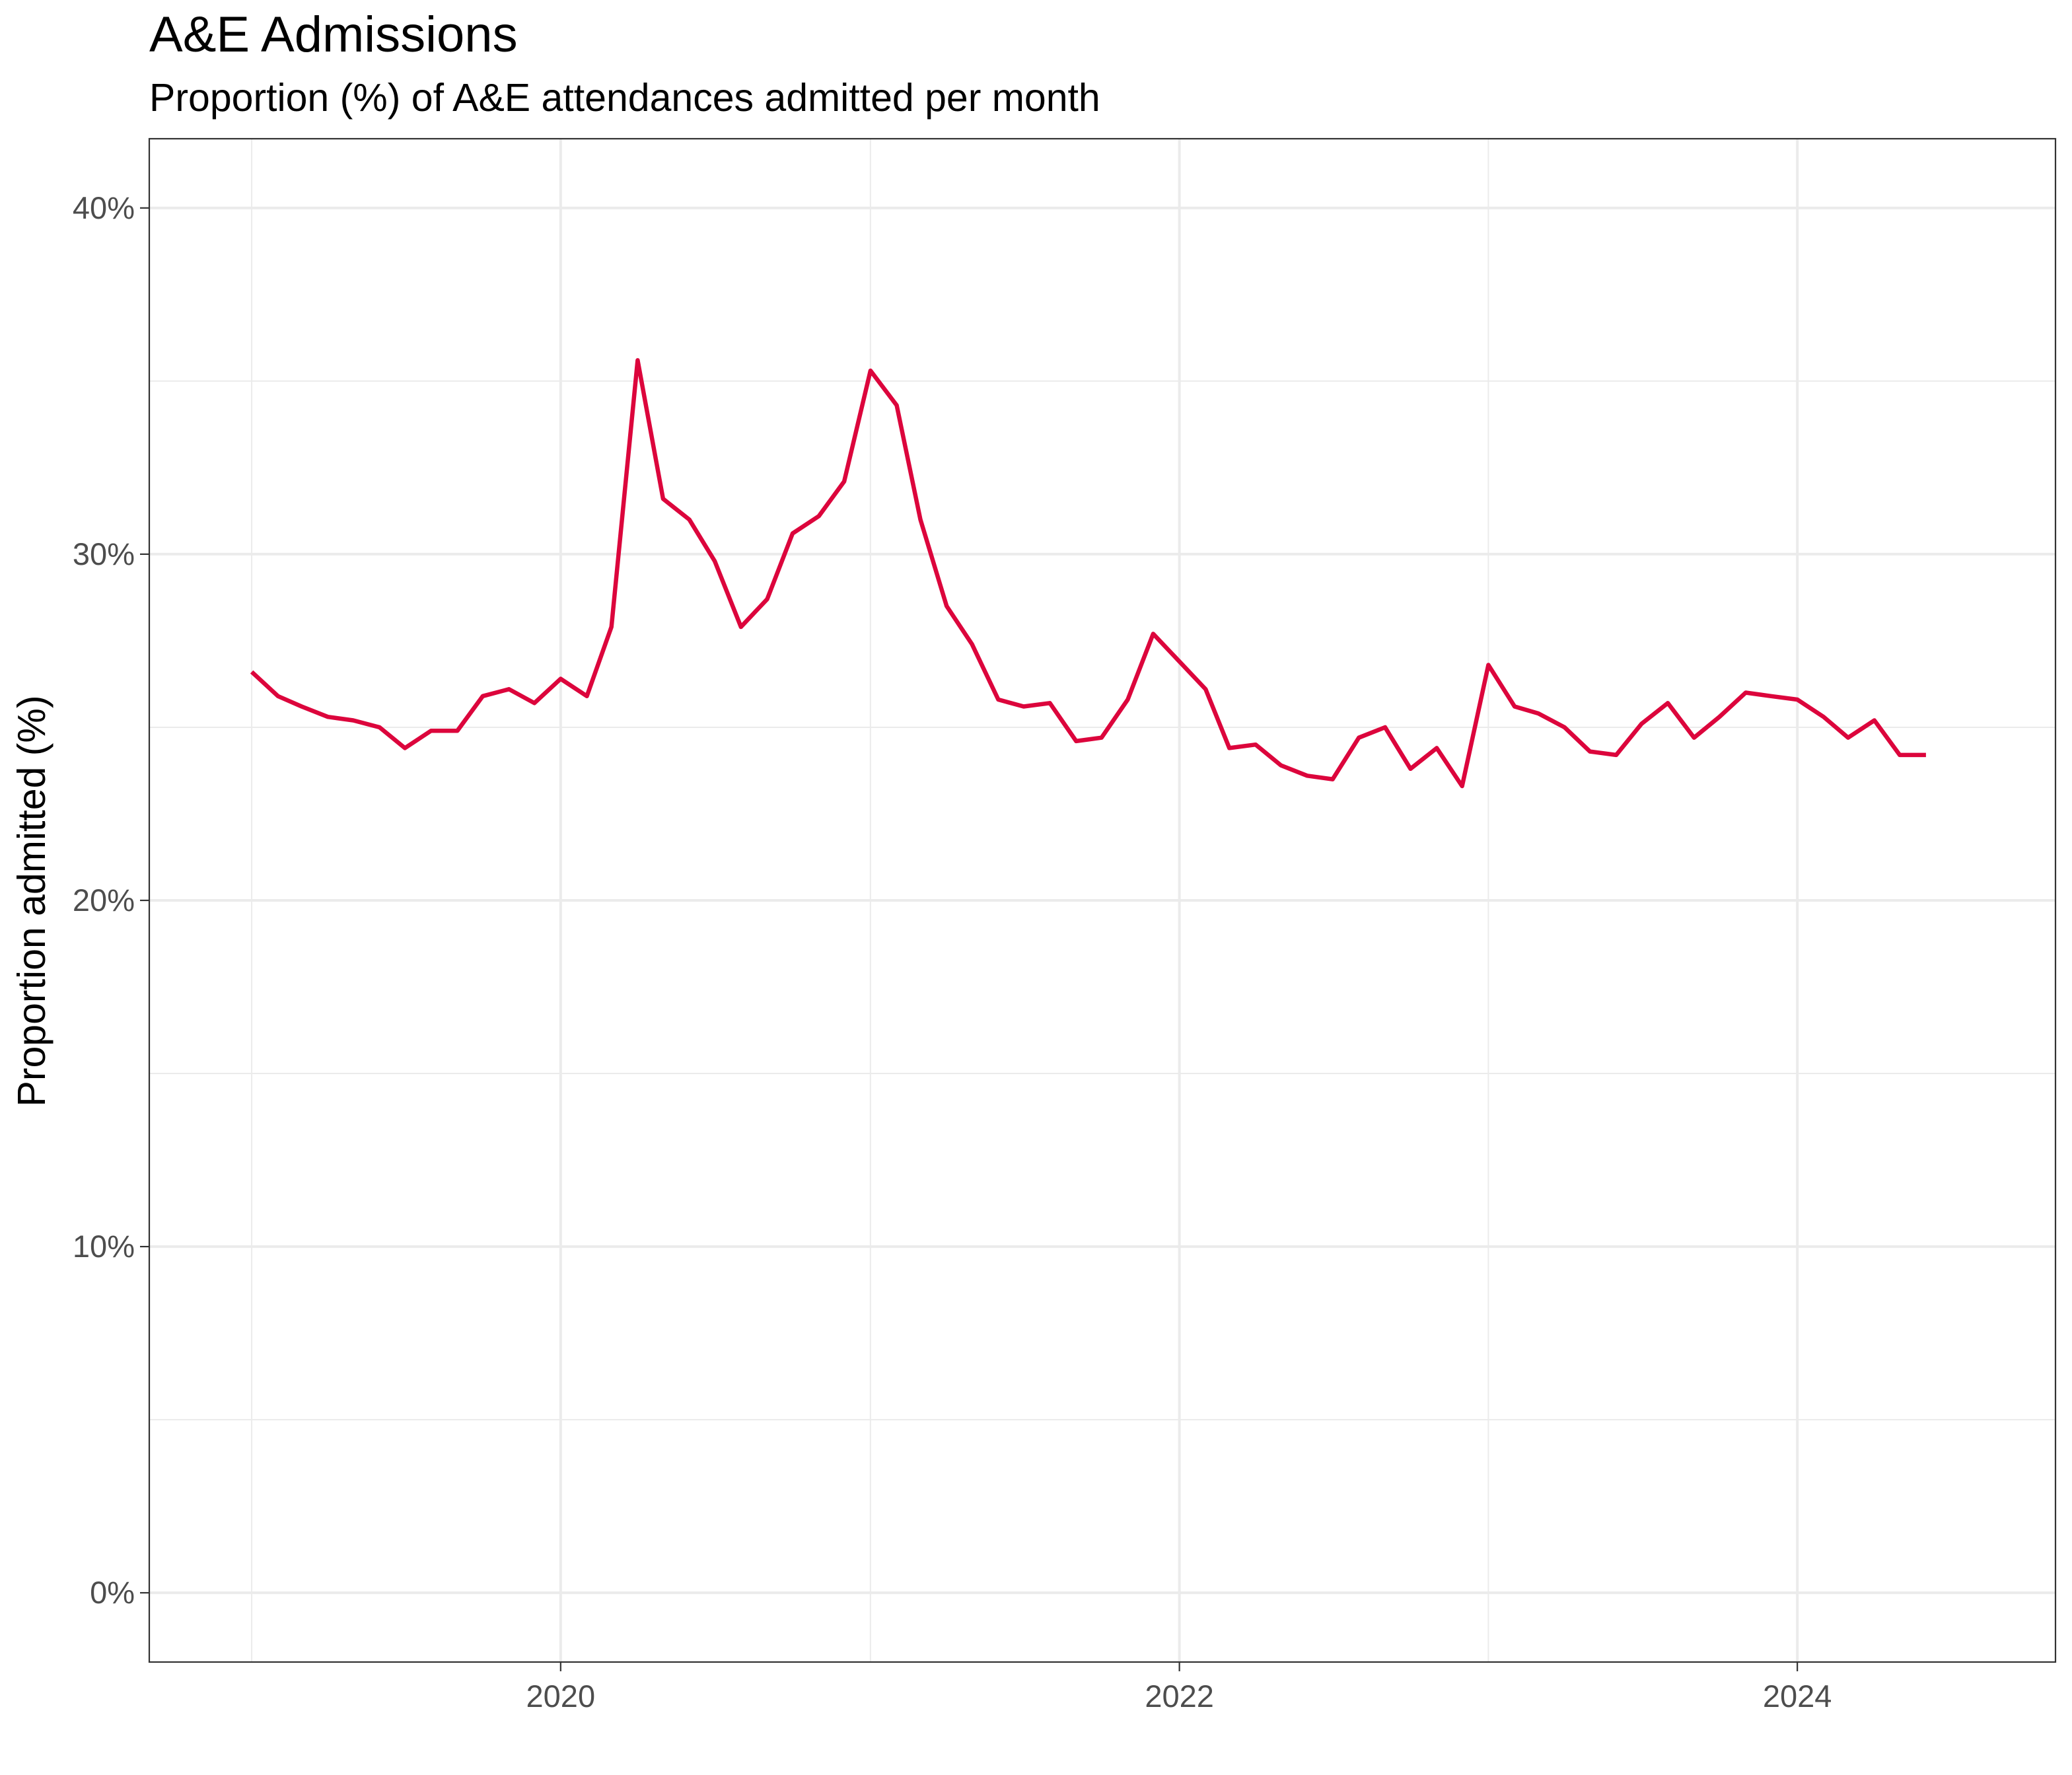 The image size is (2072, 1775). I want to click on x-tick-label: 2020, so click(561, 1696).